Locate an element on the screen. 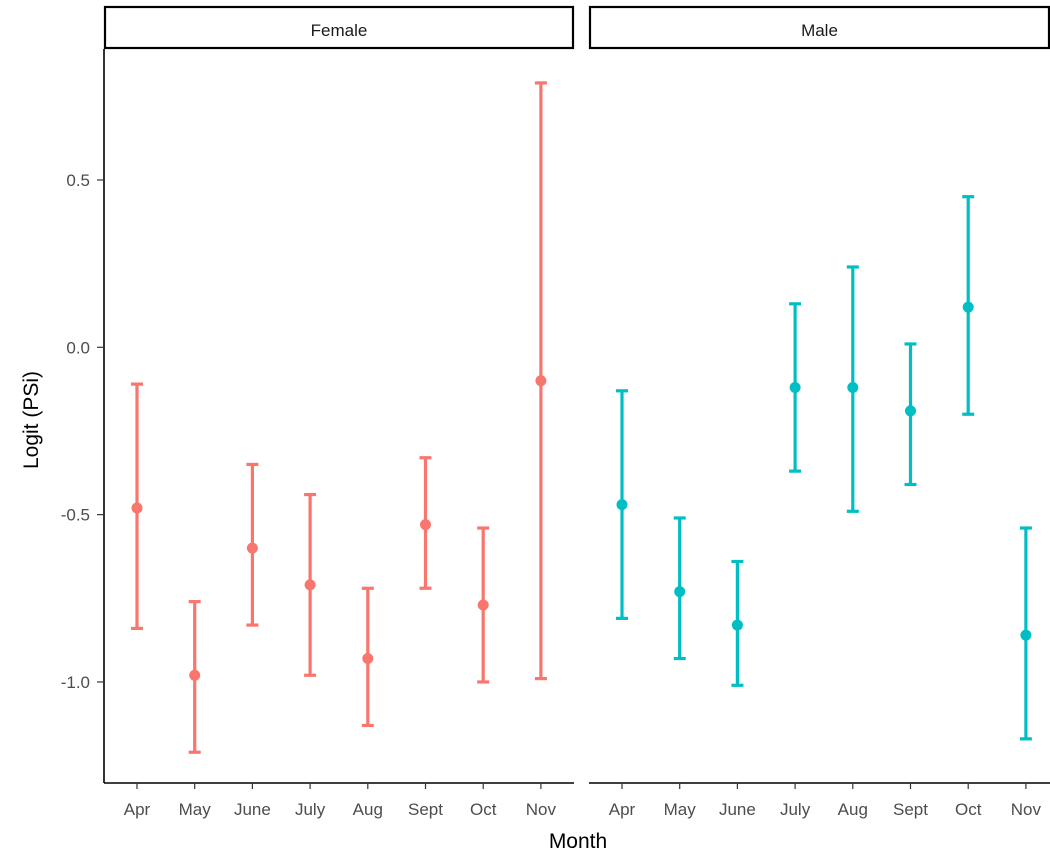 Image resolution: width=1050 pixels, height=858 pixels. y-axis: 0.5 0.0 -0.5 -1.0 is located at coordinates (82, 431).